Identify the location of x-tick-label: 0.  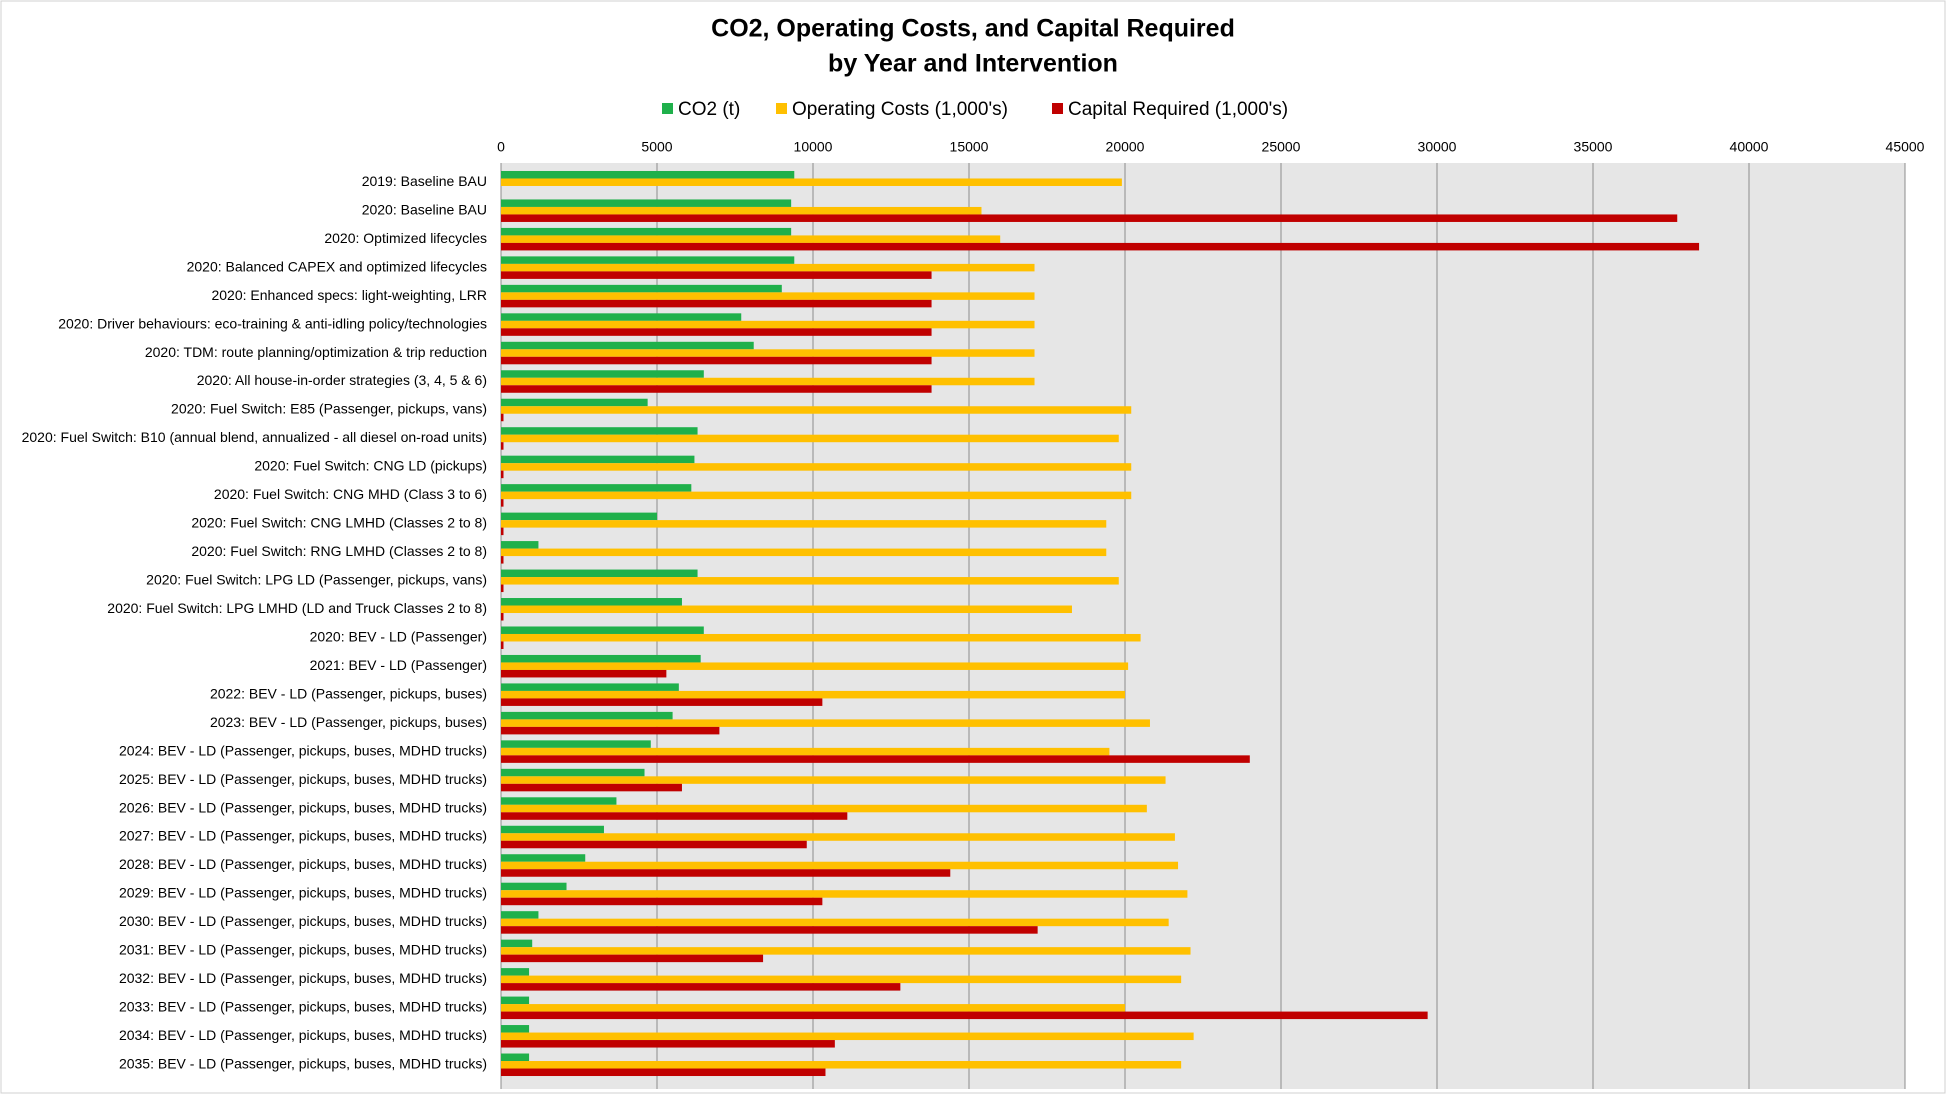
(501, 147).